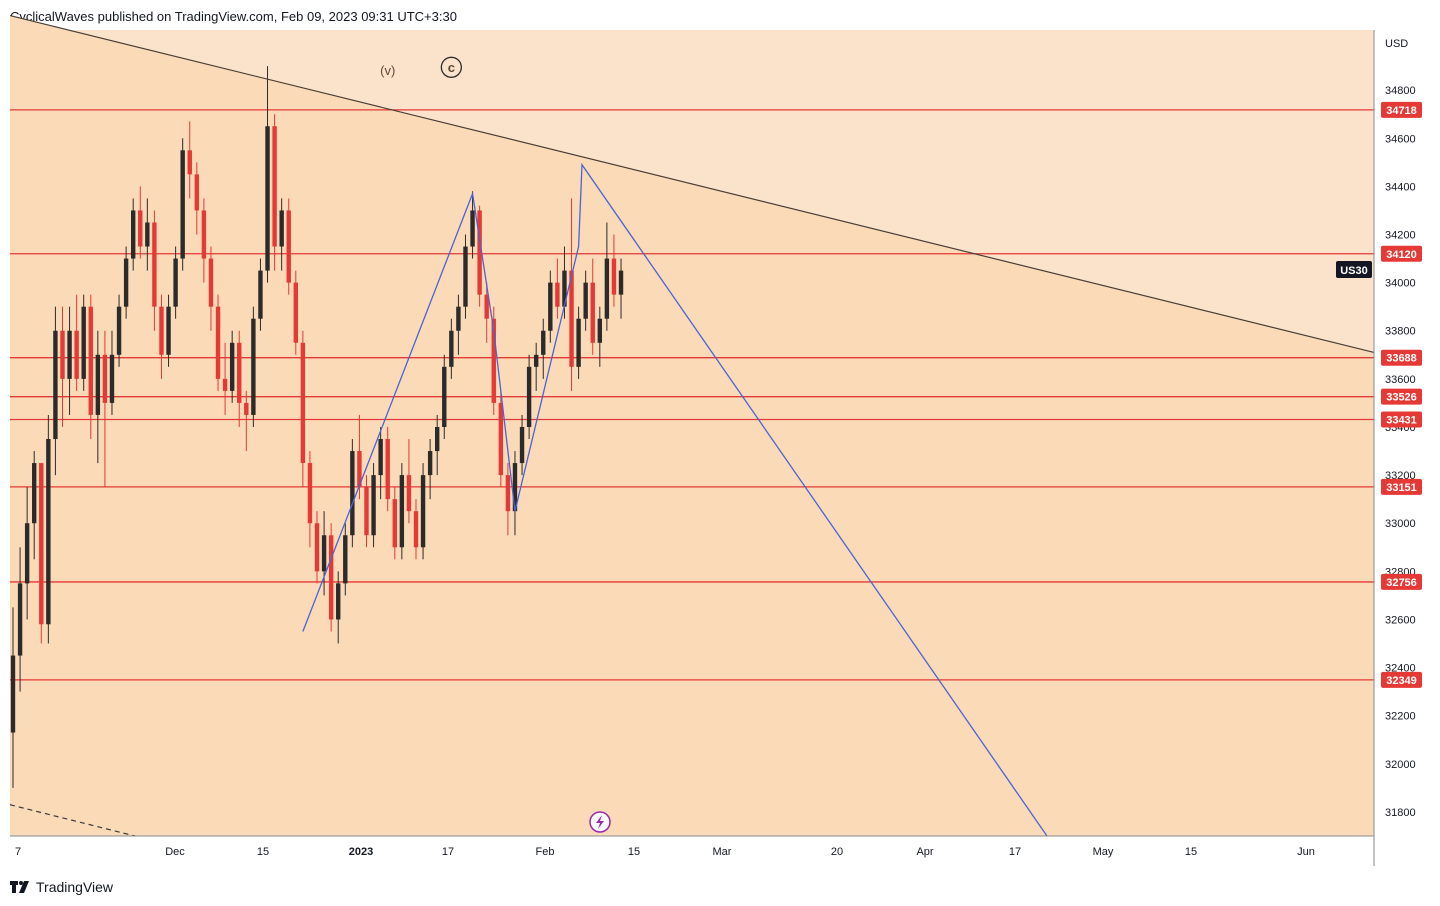  I want to click on x-tick-label: 17, so click(448, 852).